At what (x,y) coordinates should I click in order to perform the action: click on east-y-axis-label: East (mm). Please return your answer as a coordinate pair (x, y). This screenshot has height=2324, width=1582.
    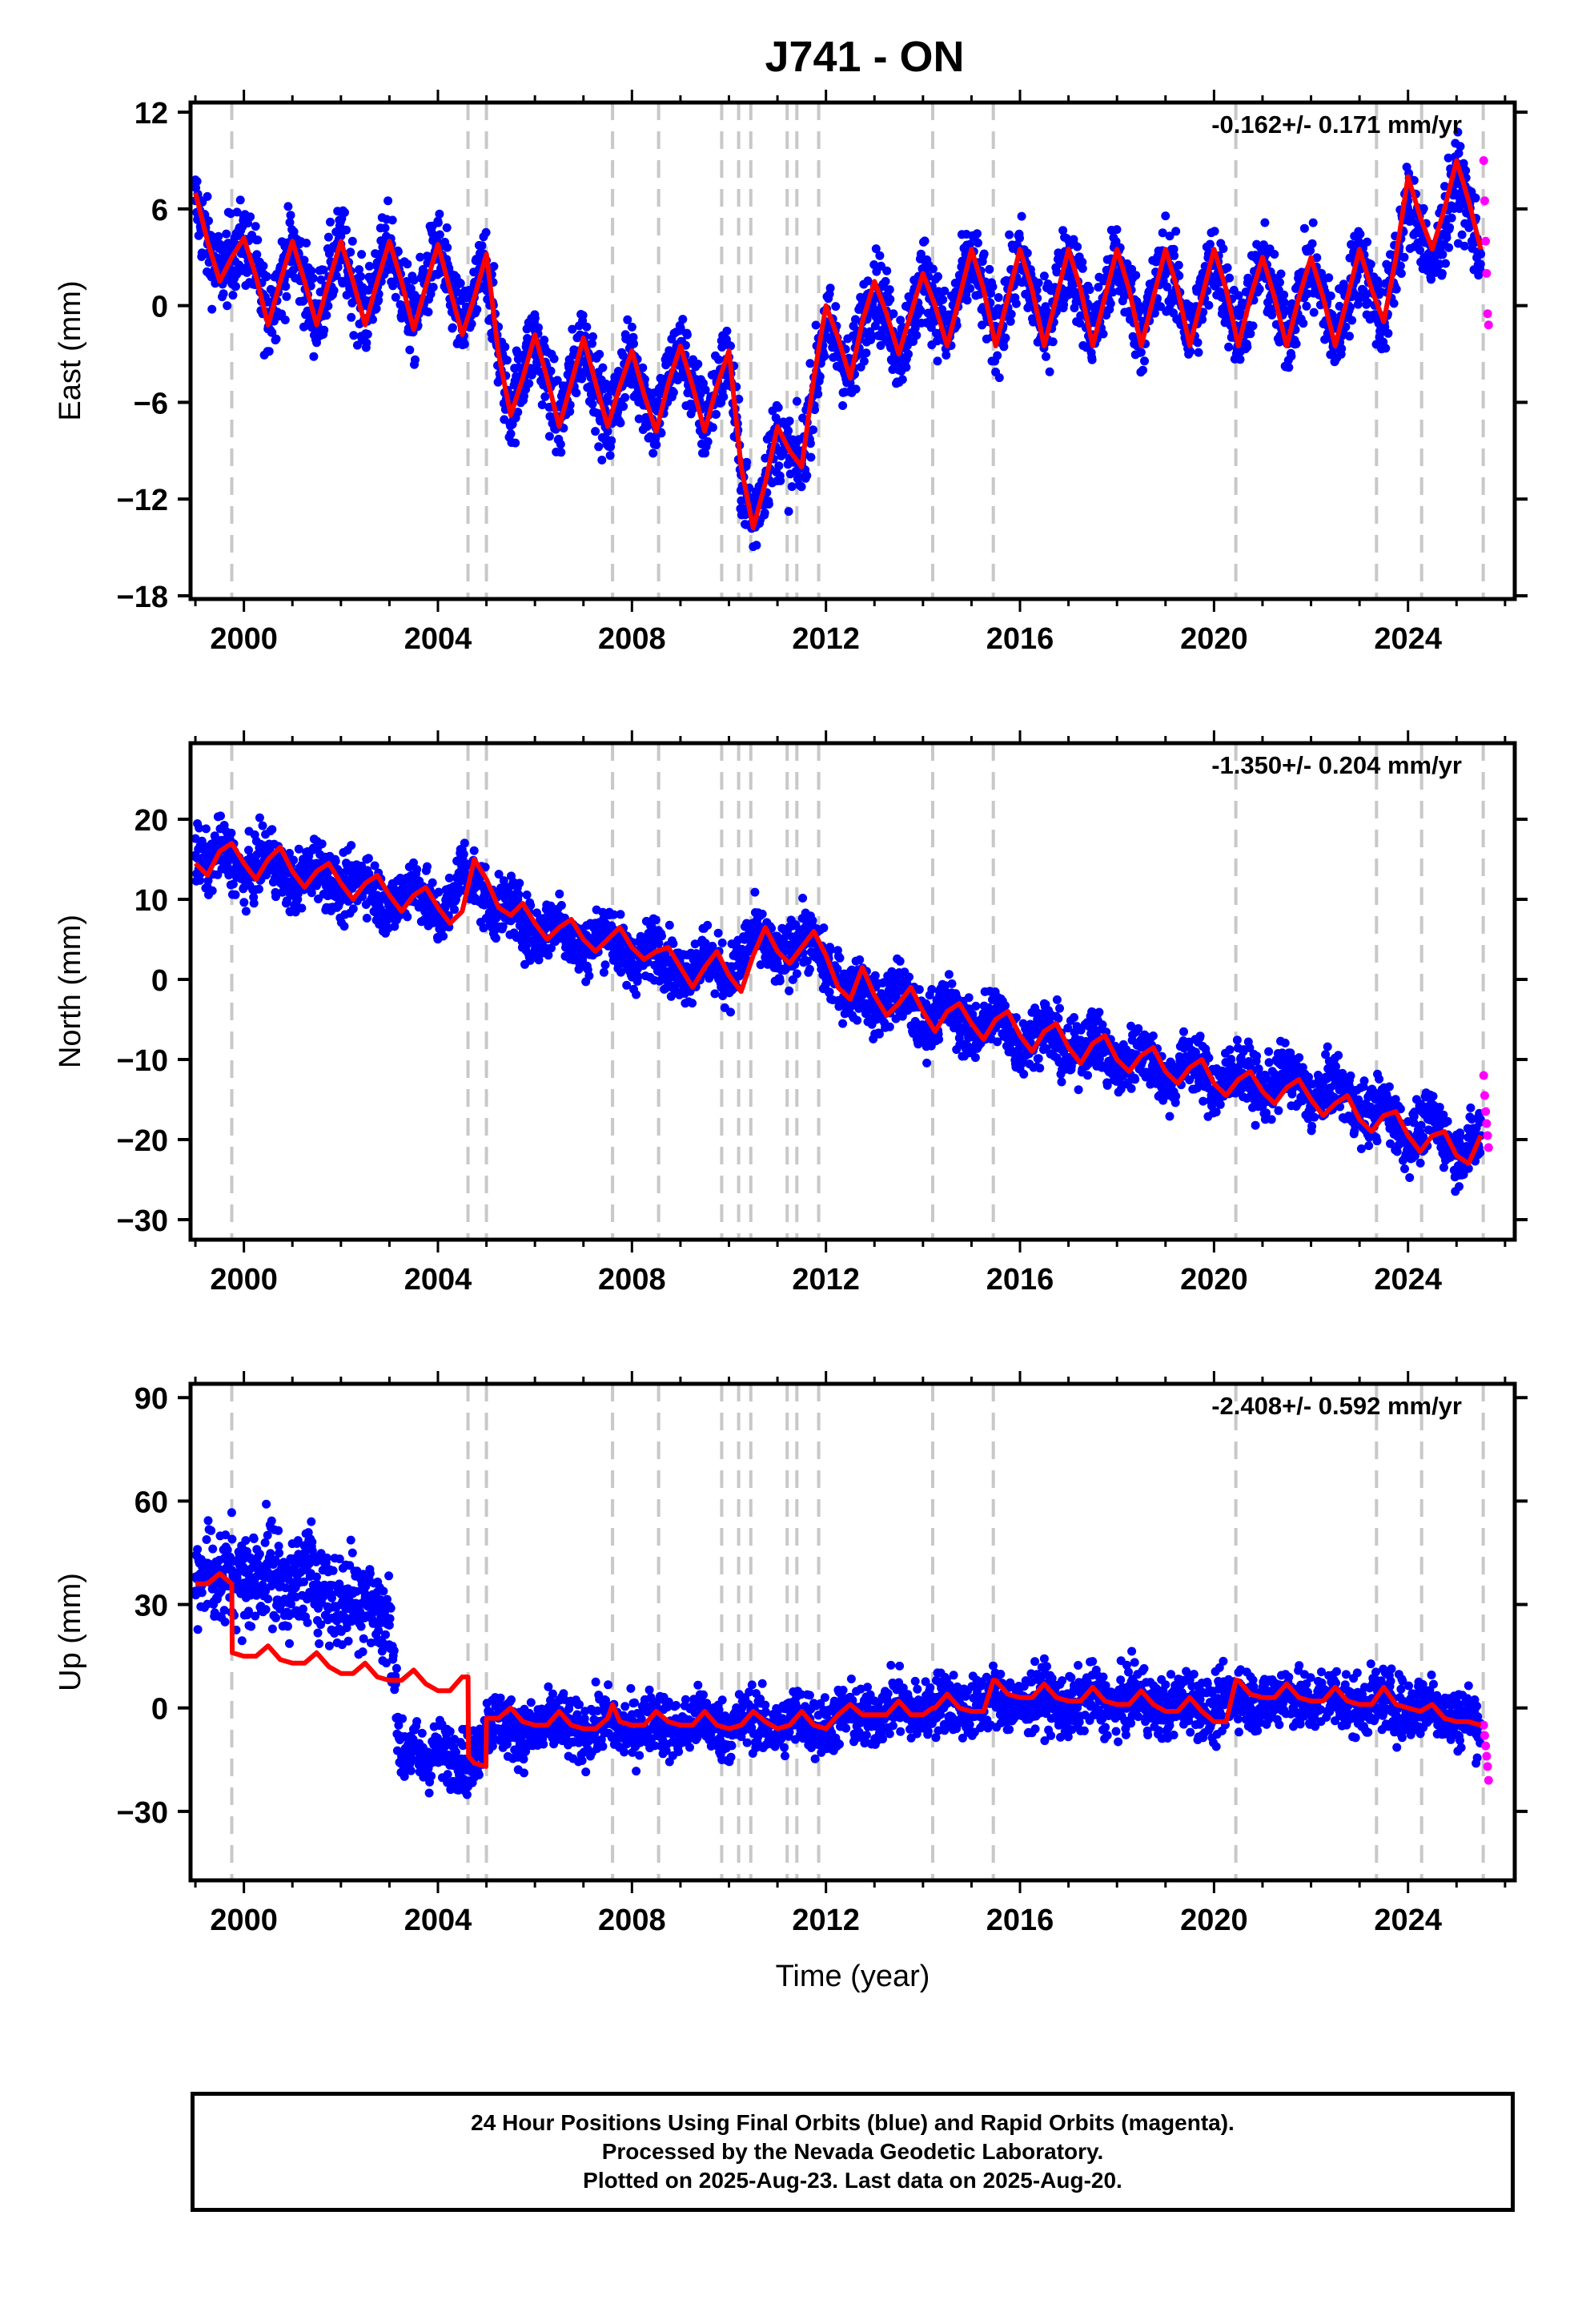
    Looking at the image, I should click on (70, 350).